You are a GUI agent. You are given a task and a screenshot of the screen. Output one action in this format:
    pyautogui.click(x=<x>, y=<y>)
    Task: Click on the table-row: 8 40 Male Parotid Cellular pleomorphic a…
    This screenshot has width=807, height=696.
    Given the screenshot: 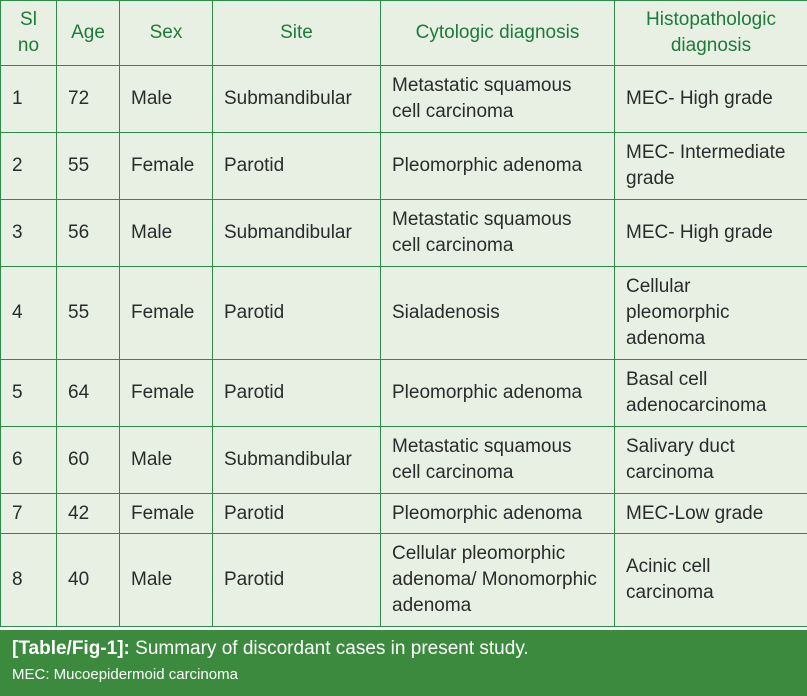 What is the action you would take?
    pyautogui.click(x=403, y=580)
    